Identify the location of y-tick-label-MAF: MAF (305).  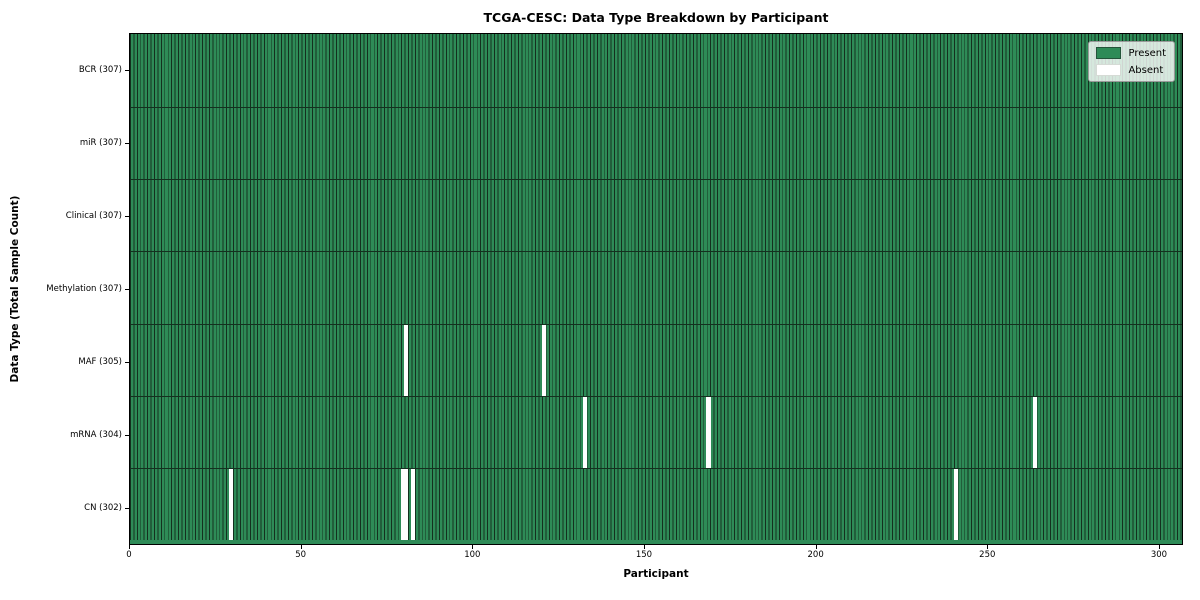
(100, 362).